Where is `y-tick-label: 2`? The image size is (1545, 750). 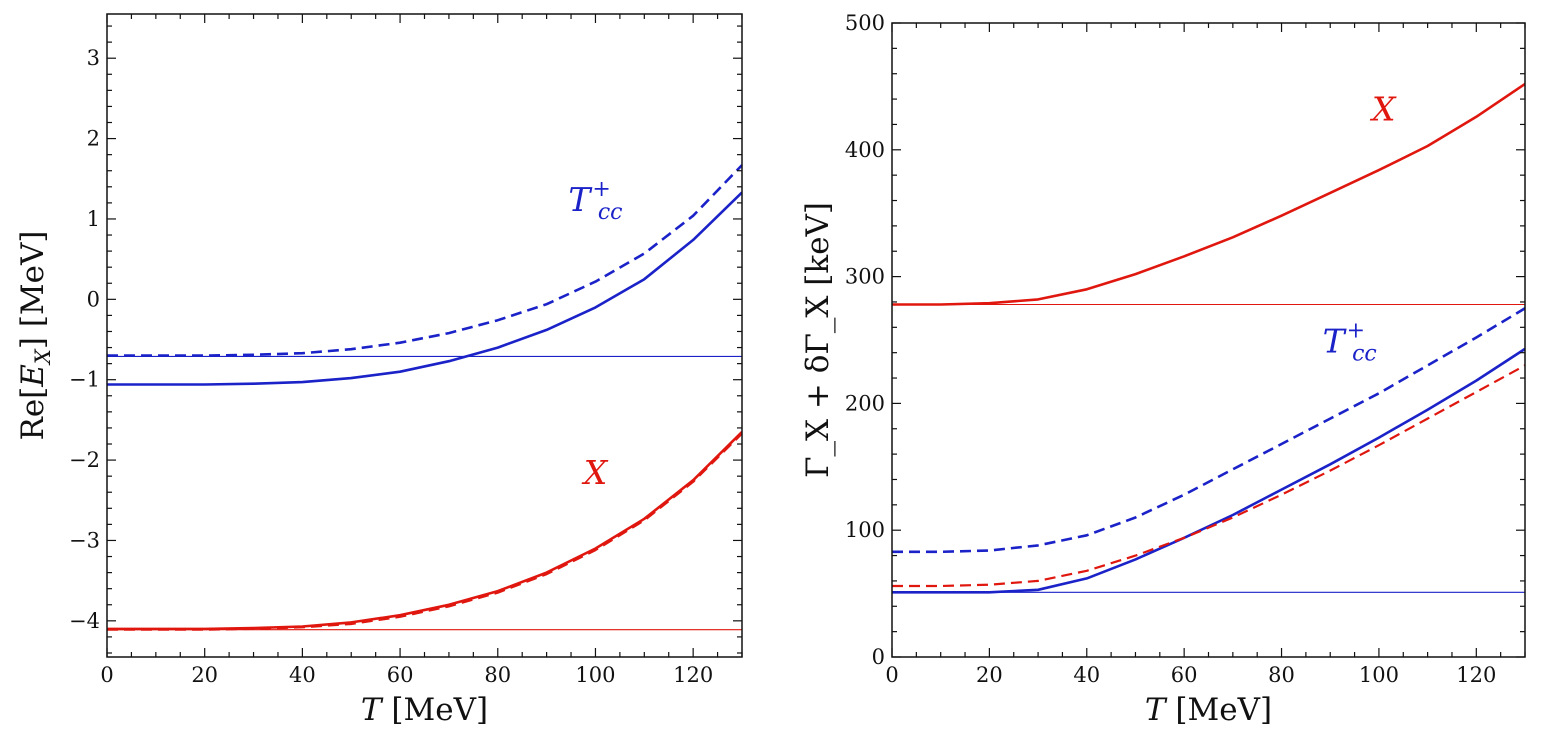
y-tick-label: 2 is located at coordinates (93, 139).